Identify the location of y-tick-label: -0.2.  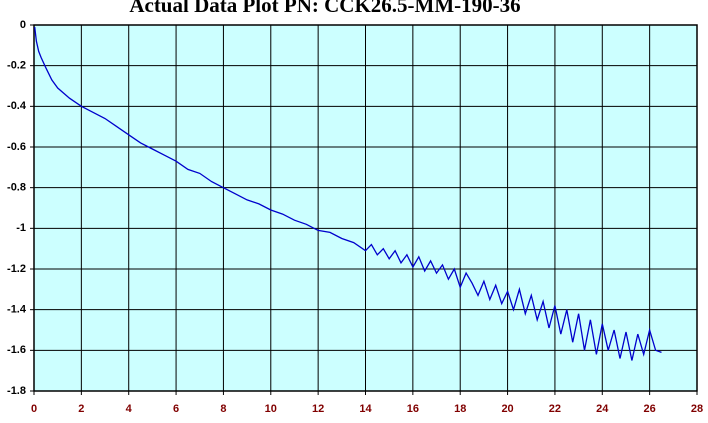
(16, 66).